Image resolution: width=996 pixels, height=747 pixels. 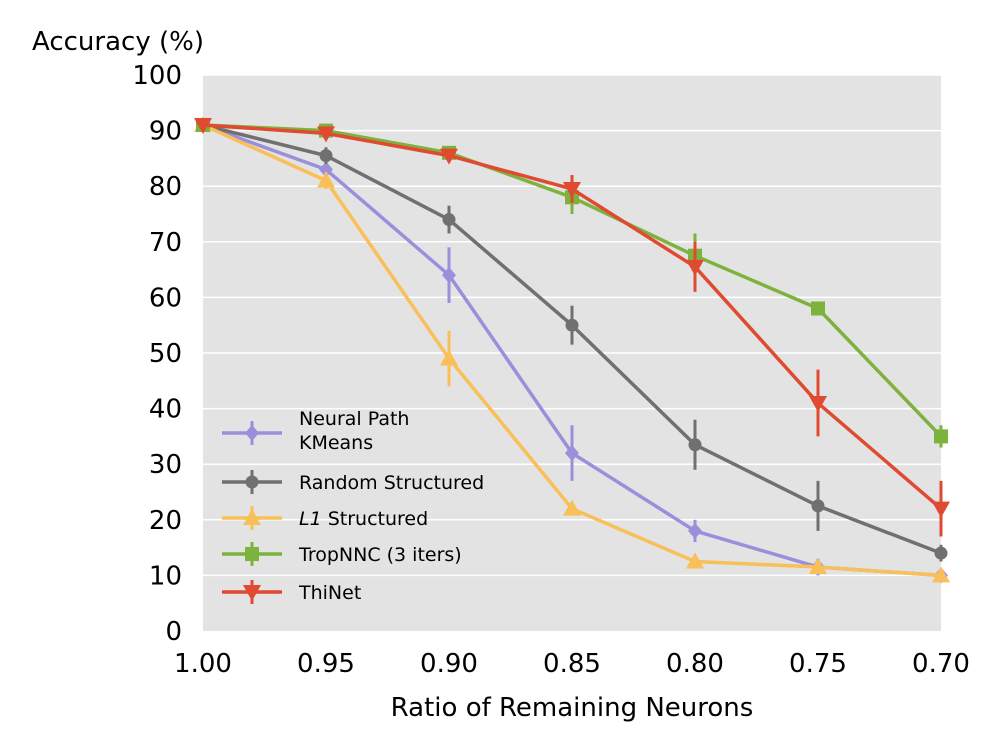 What do you see at coordinates (329, 593) in the screenshot?
I see `legend-label: ThiNet` at bounding box center [329, 593].